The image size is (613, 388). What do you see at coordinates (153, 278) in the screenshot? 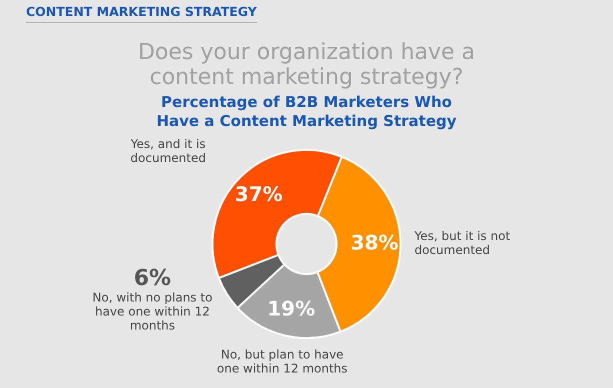
I see `data-label: 6%` at bounding box center [153, 278].